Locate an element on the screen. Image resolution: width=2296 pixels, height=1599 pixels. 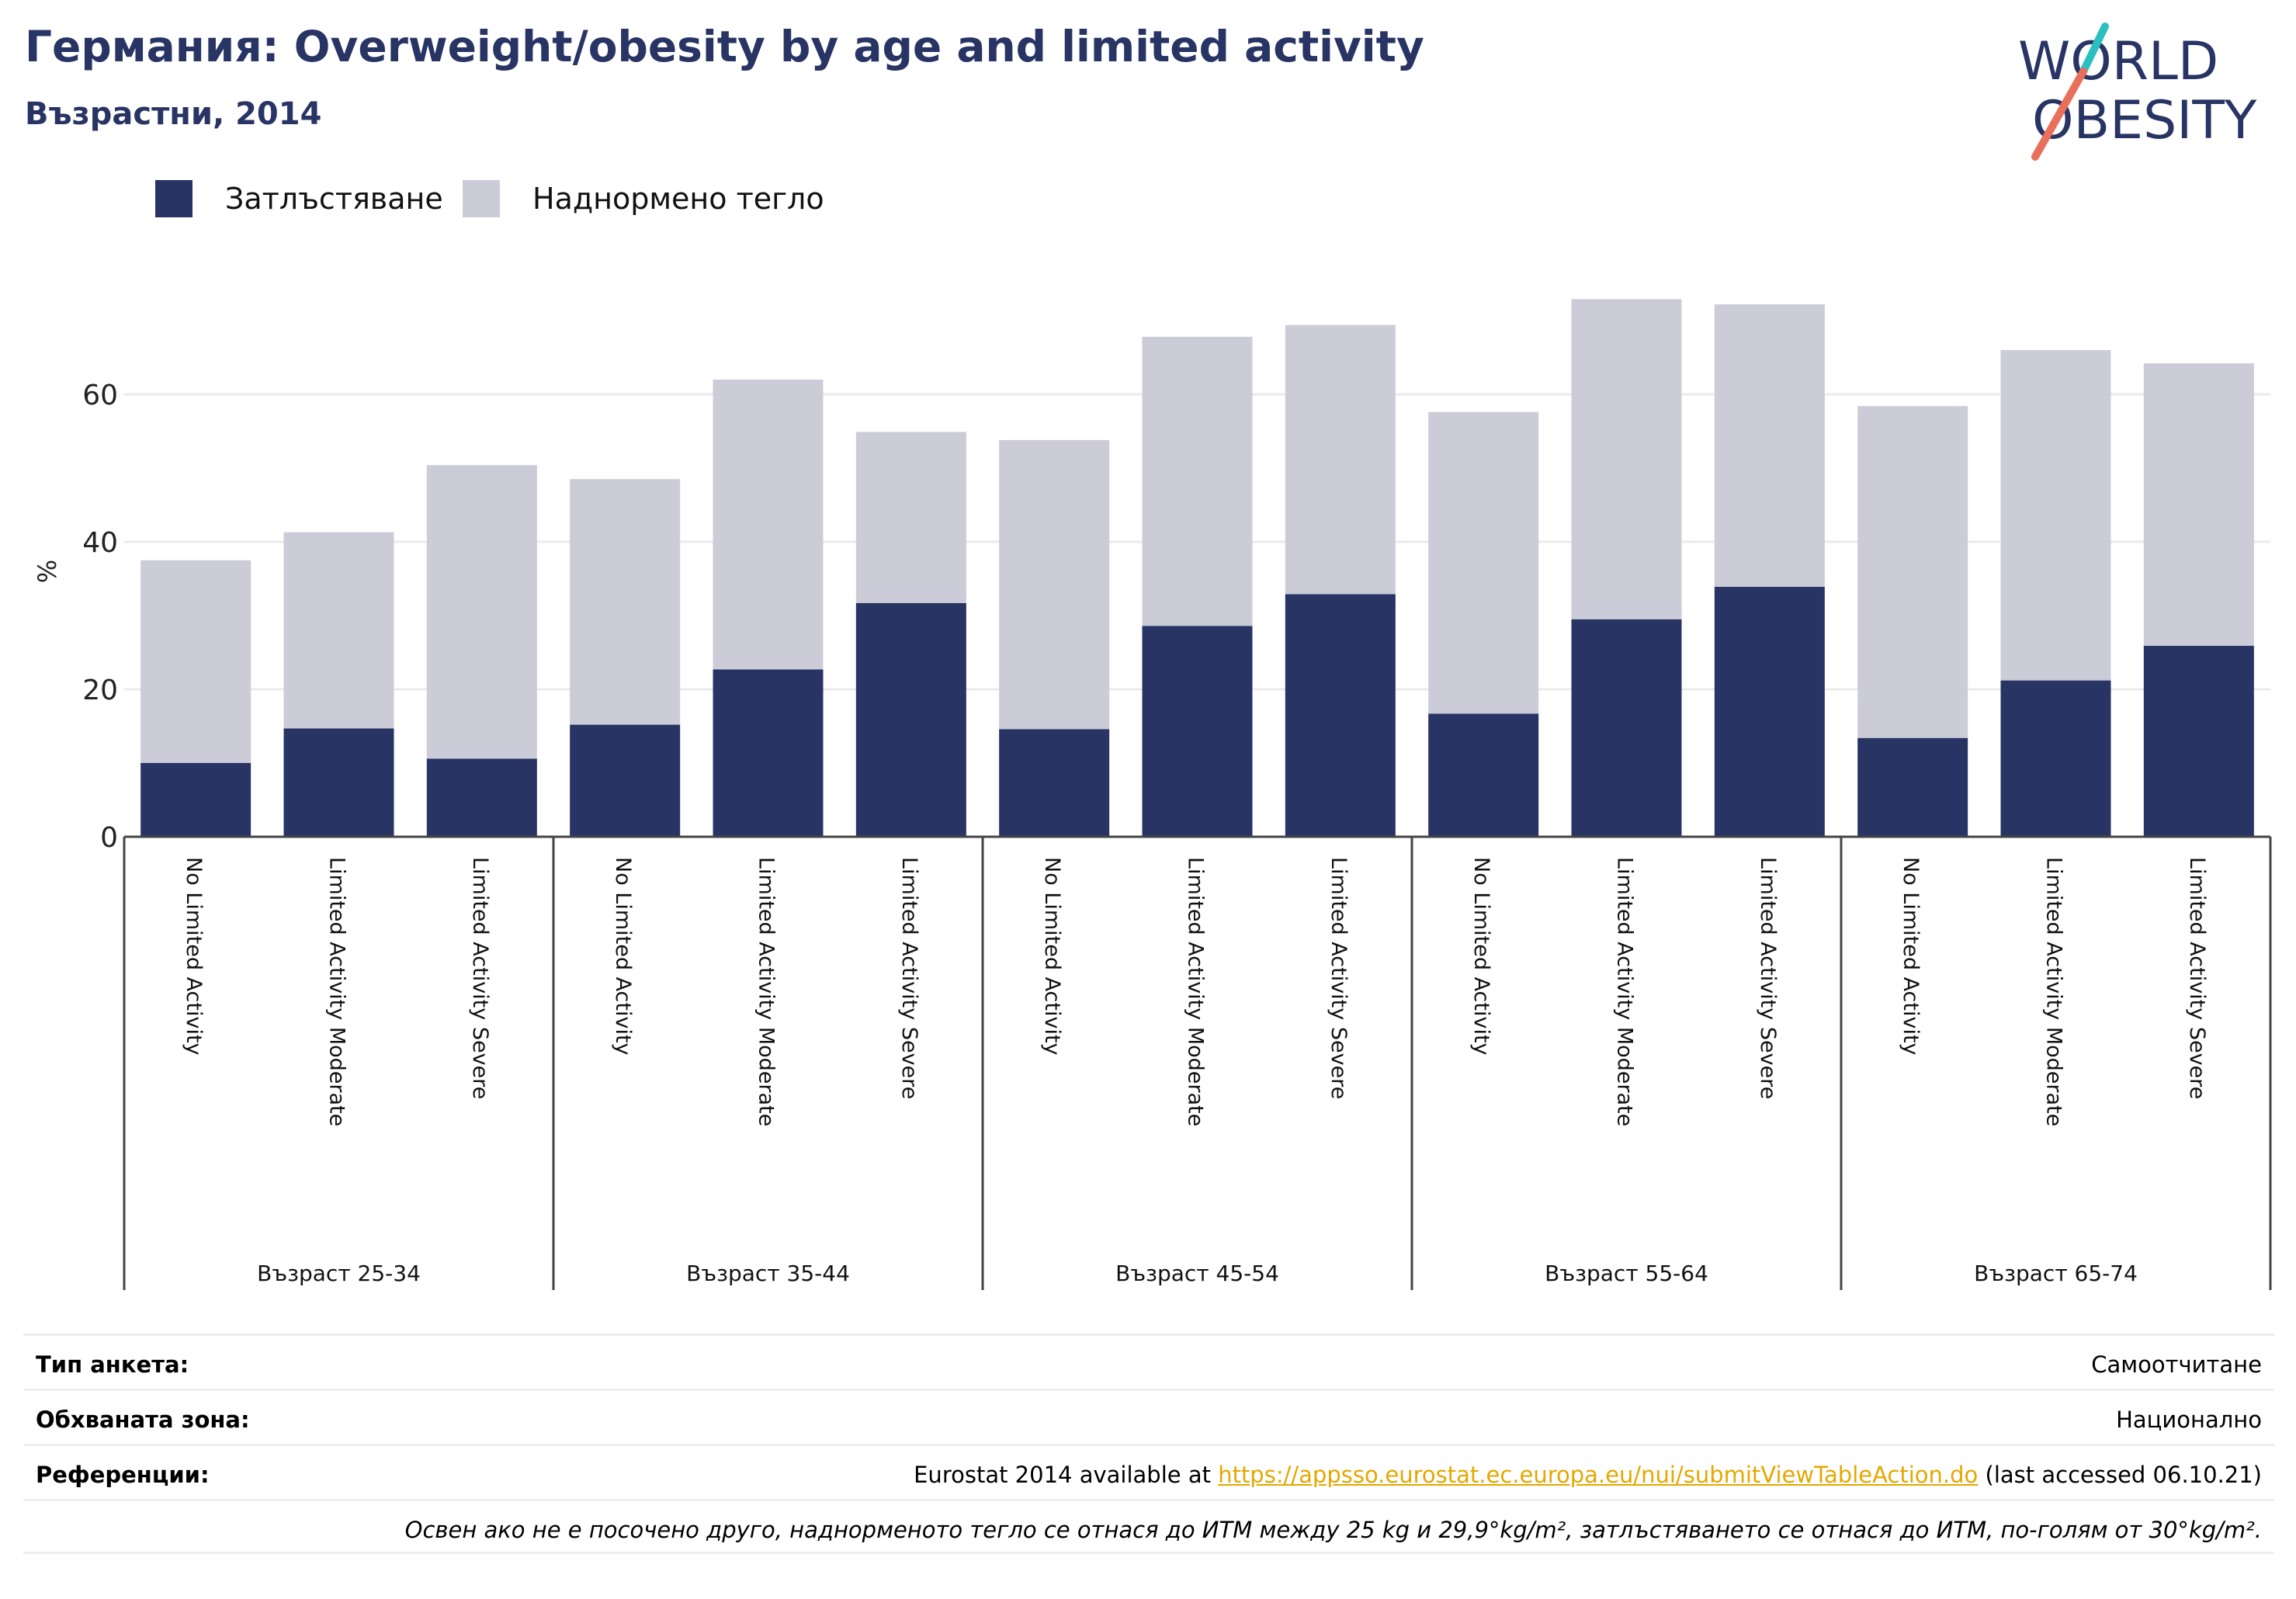
references-label: Референции: is located at coordinates (123, 1475).